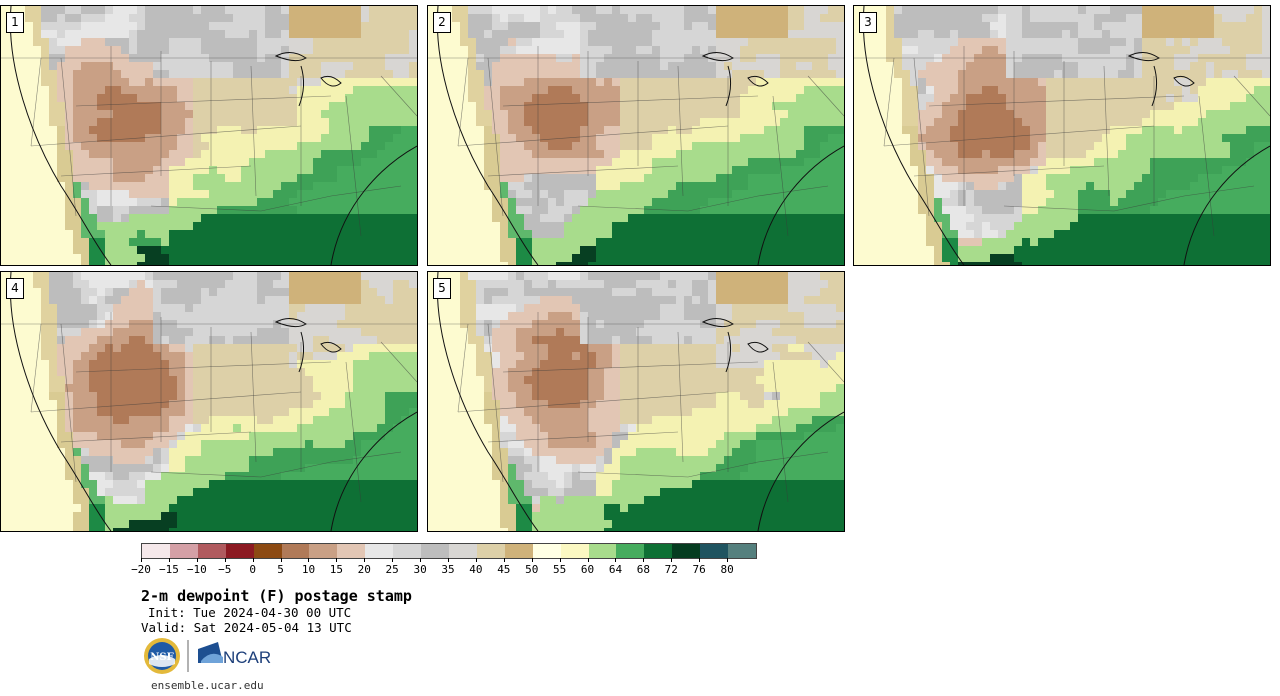 Image resolution: width=1280 pixels, height=696 pixels. What do you see at coordinates (15, 288) in the screenshot?
I see `member-number-label: 4` at bounding box center [15, 288].